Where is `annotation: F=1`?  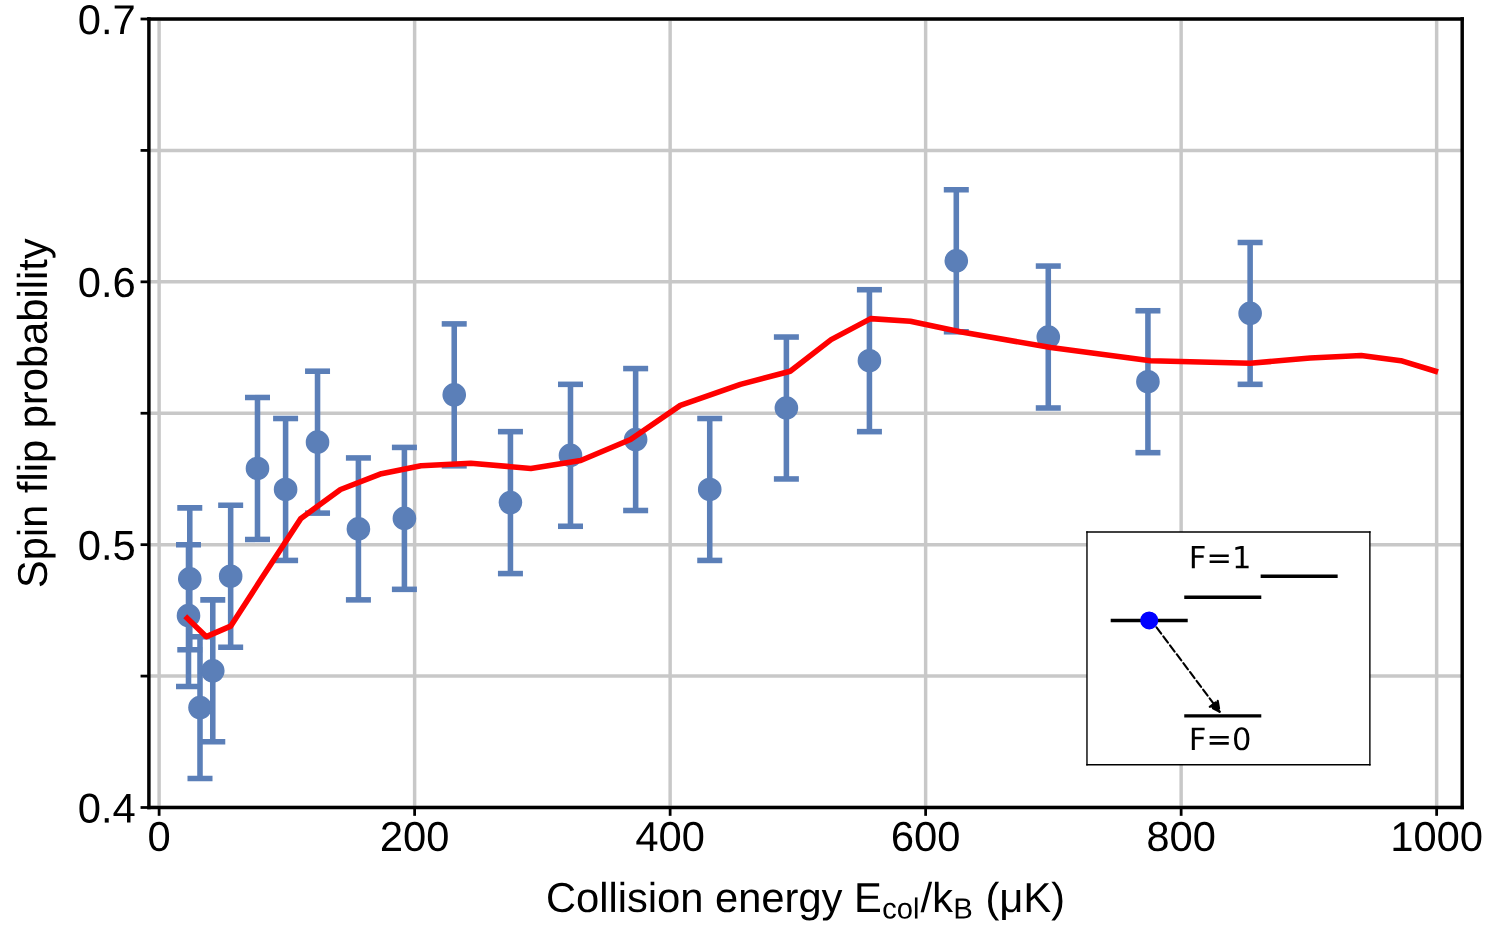
annotation: F=1 is located at coordinates (1220, 557).